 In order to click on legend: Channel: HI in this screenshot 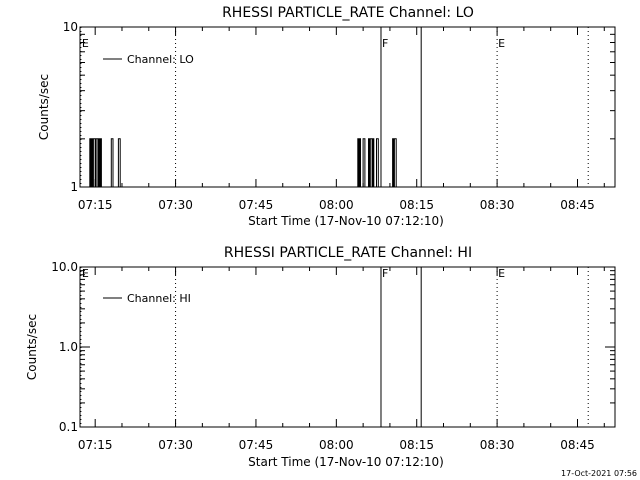, I will do `click(147, 298)`.